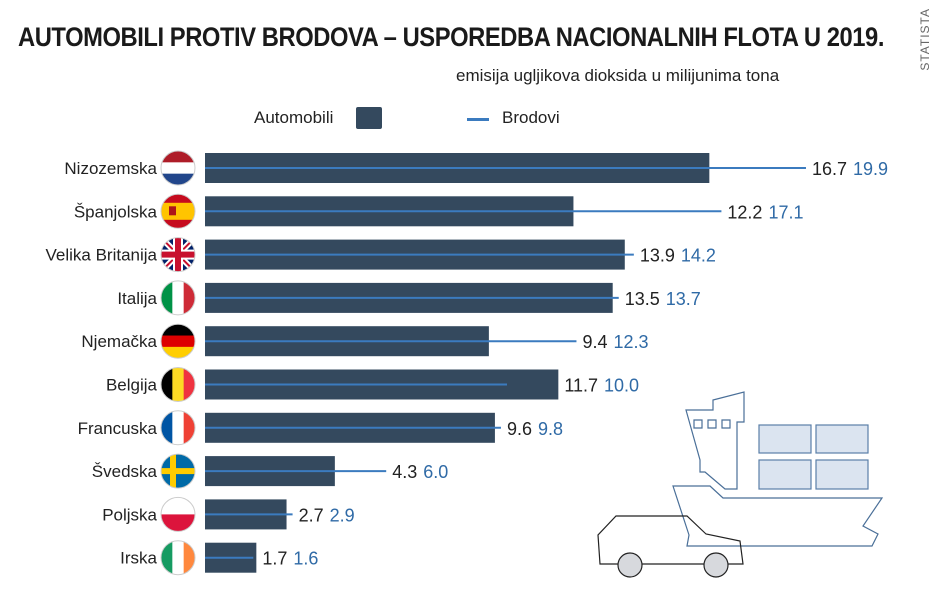 The width and height of the screenshot is (940, 600). Describe the element at coordinates (110, 168) in the screenshot. I see `category-label: Nizozemska` at that location.